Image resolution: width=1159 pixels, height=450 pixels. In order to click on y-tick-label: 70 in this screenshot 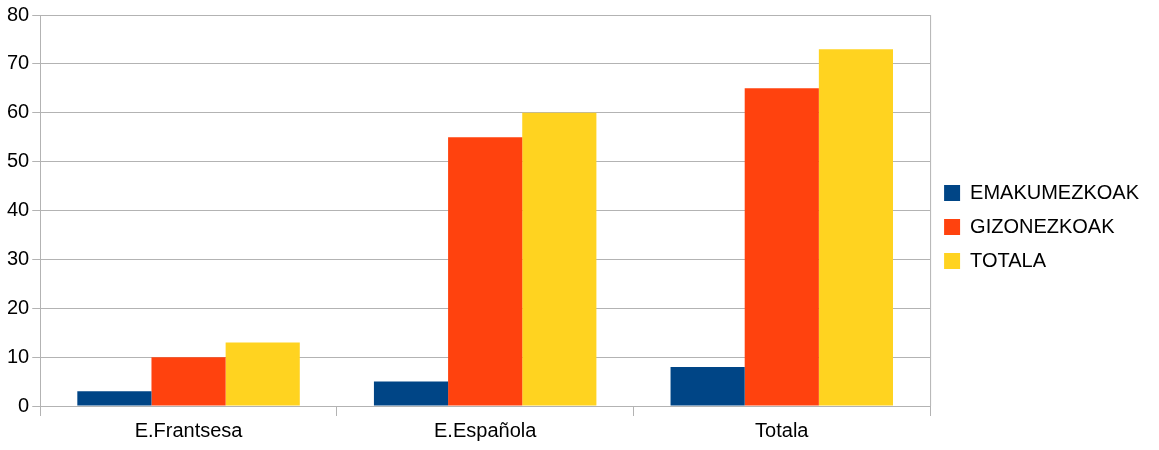, I will do `click(18, 62)`.